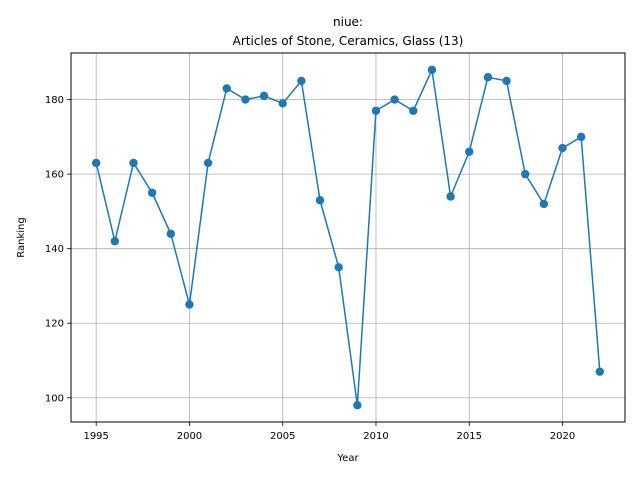  I want to click on y-tick-label: 120, so click(54, 324).